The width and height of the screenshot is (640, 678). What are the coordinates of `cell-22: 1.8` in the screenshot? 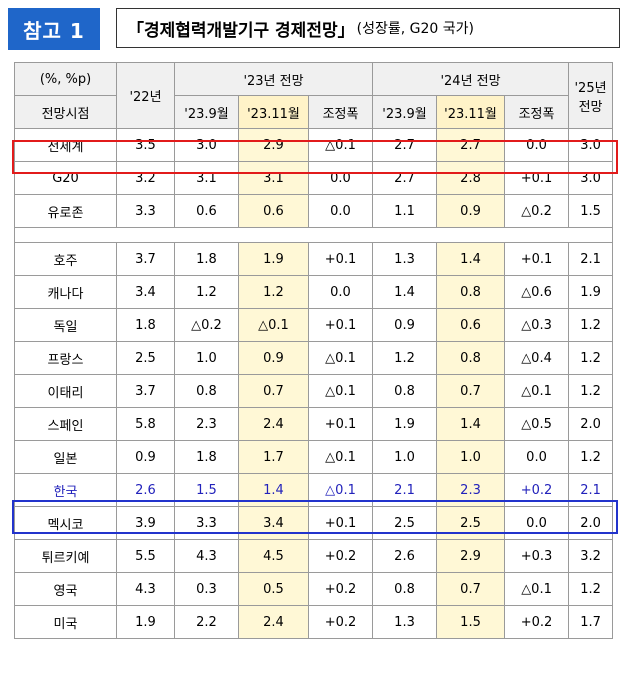 It's located at (145, 325).